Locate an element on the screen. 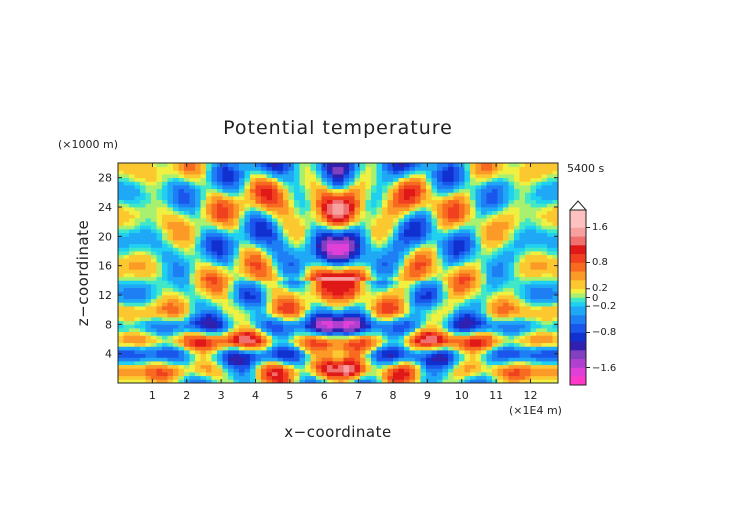 Image resolution: width=752 pixels, height=532 pixels. colorbar-level is located at coordinates (578, 258).